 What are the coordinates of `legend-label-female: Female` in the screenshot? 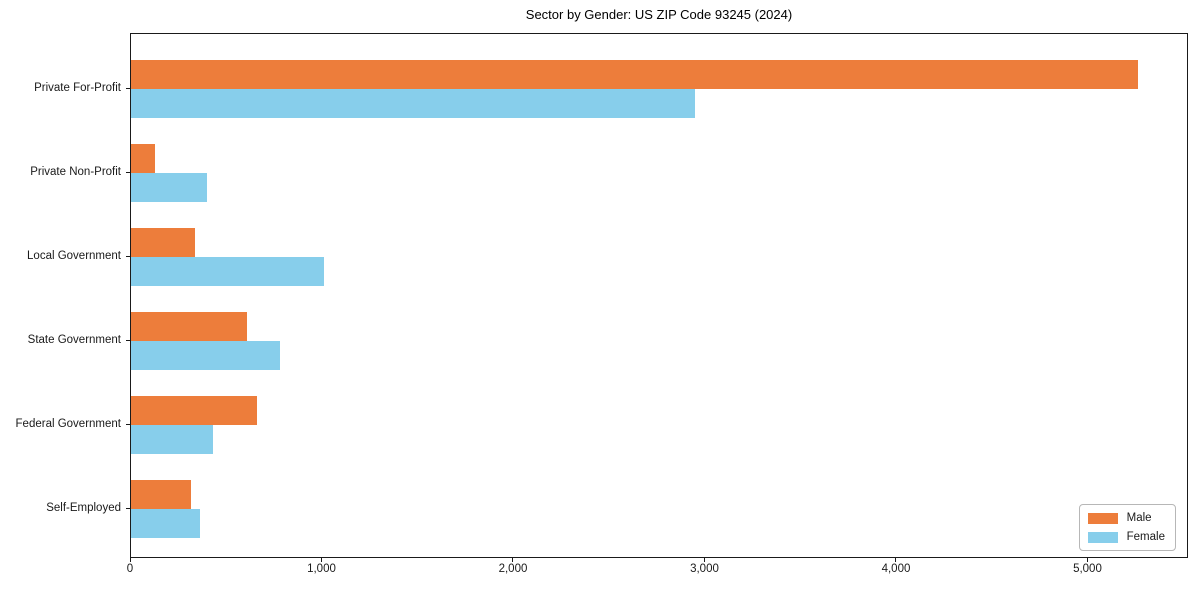 It's located at (1145, 537).